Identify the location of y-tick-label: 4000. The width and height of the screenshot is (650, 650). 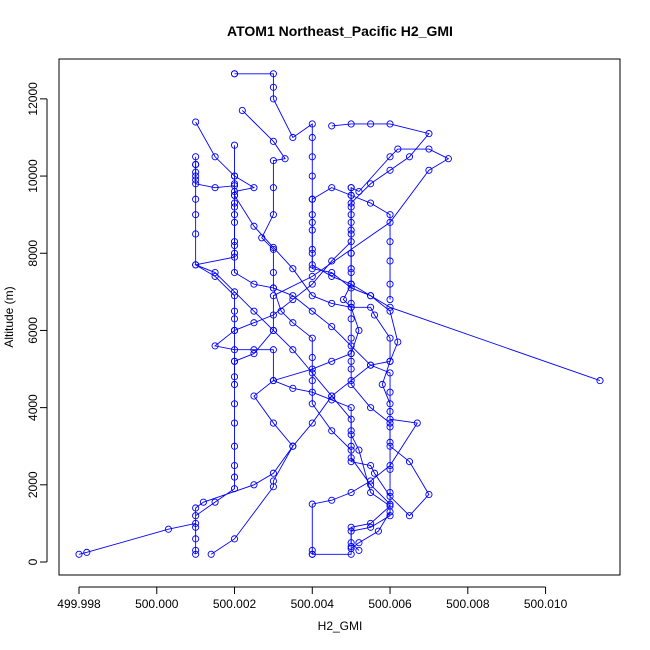
(33, 407).